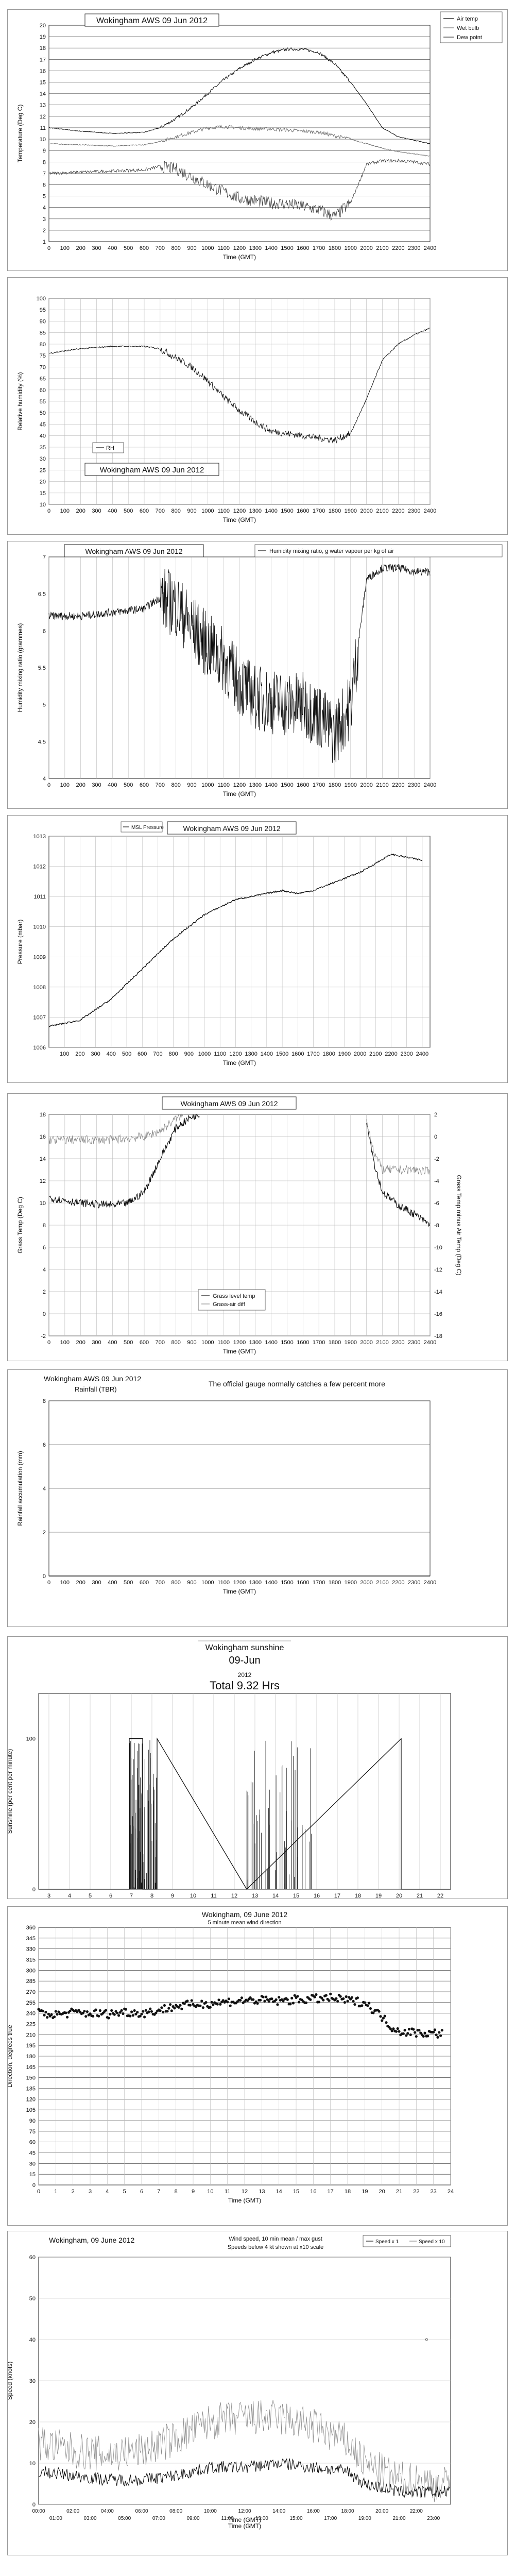 This screenshot has height=2576, width=515. I want to click on y-tick-label: 1010, so click(39, 927).